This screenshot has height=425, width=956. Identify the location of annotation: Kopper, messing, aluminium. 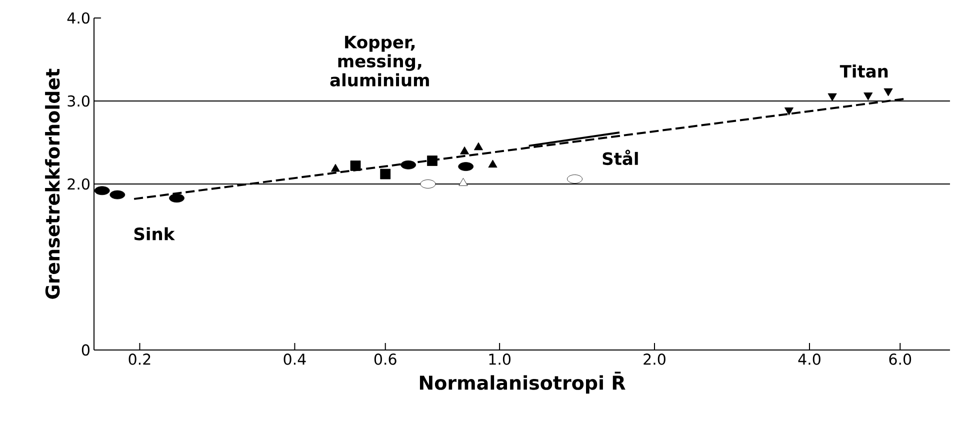
(379, 61).